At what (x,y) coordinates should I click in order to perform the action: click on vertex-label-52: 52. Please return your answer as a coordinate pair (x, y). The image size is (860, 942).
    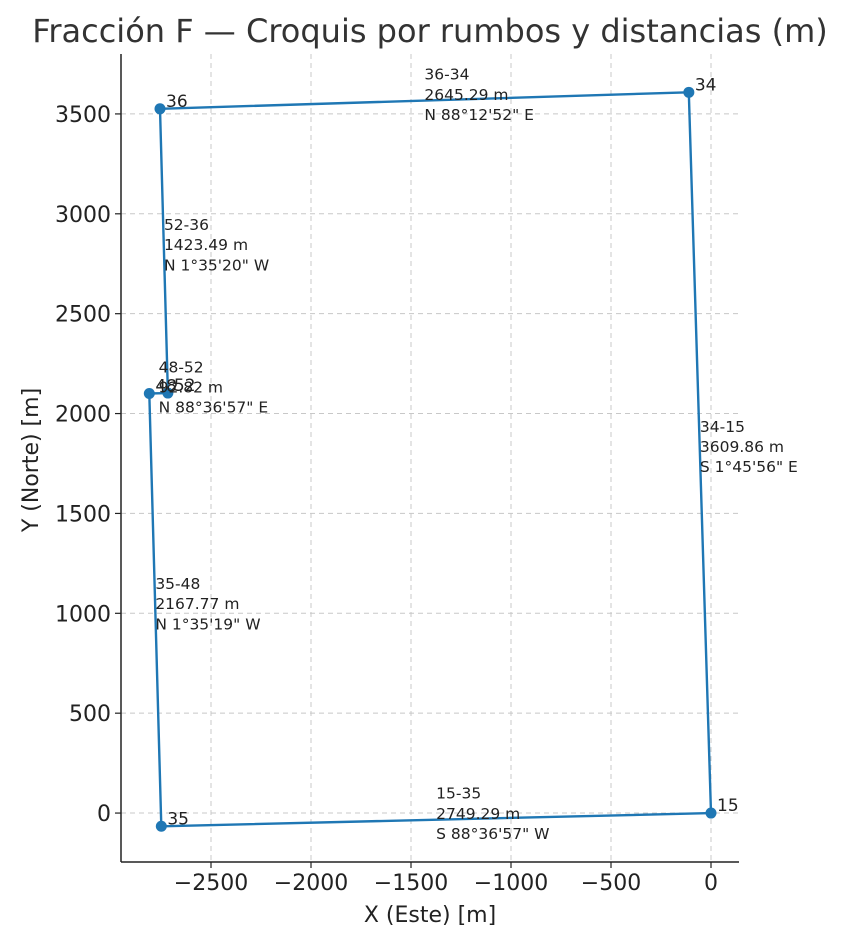
    Looking at the image, I should click on (185, 386).